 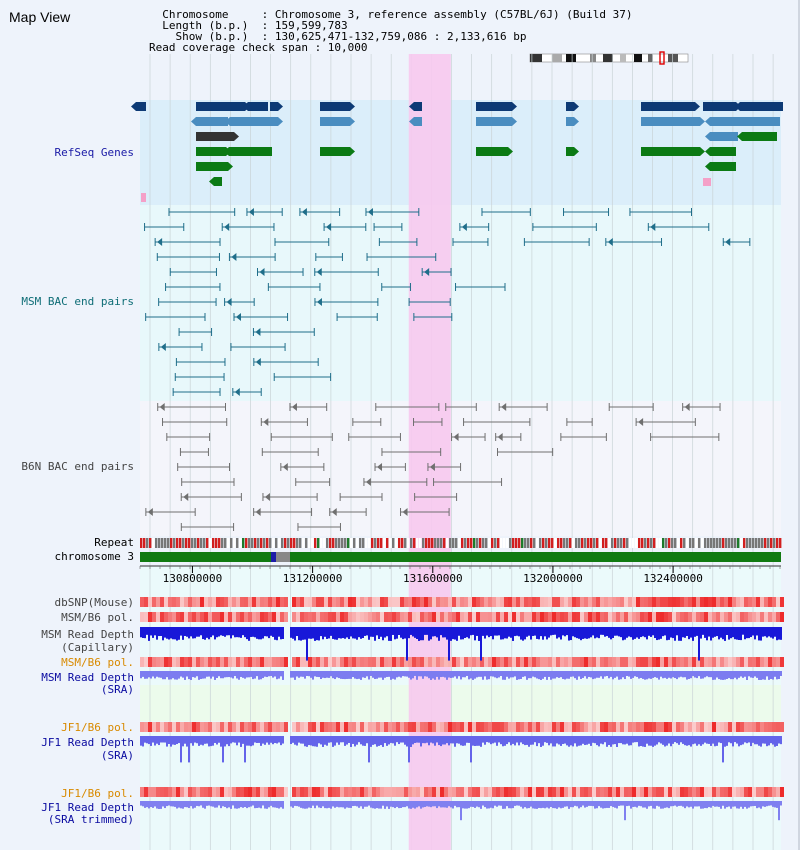 What do you see at coordinates (461, 543) in the screenshot?
I see `repeat-track` at bounding box center [461, 543].